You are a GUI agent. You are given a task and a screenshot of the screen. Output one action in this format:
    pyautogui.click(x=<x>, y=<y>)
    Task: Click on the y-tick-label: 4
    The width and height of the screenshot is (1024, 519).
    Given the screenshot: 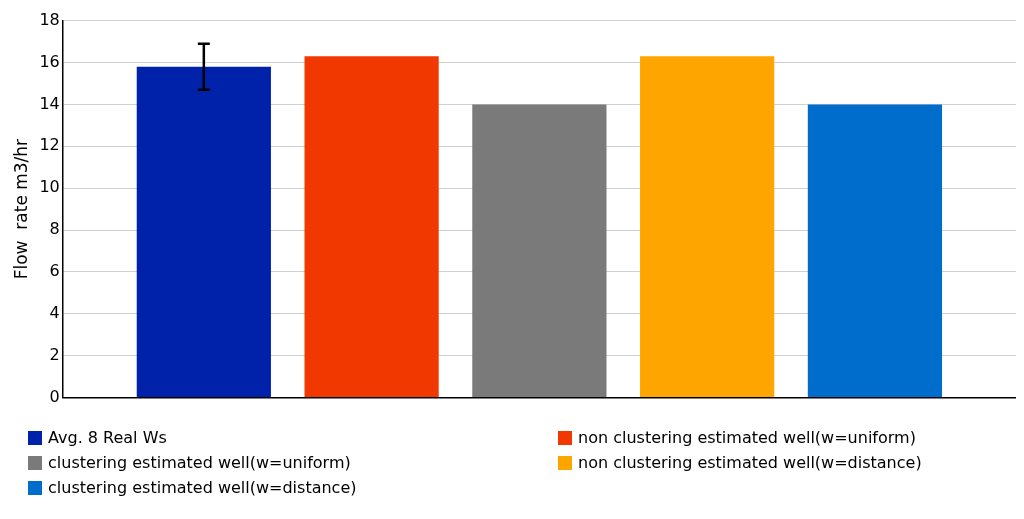 What is the action you would take?
    pyautogui.click(x=54, y=312)
    